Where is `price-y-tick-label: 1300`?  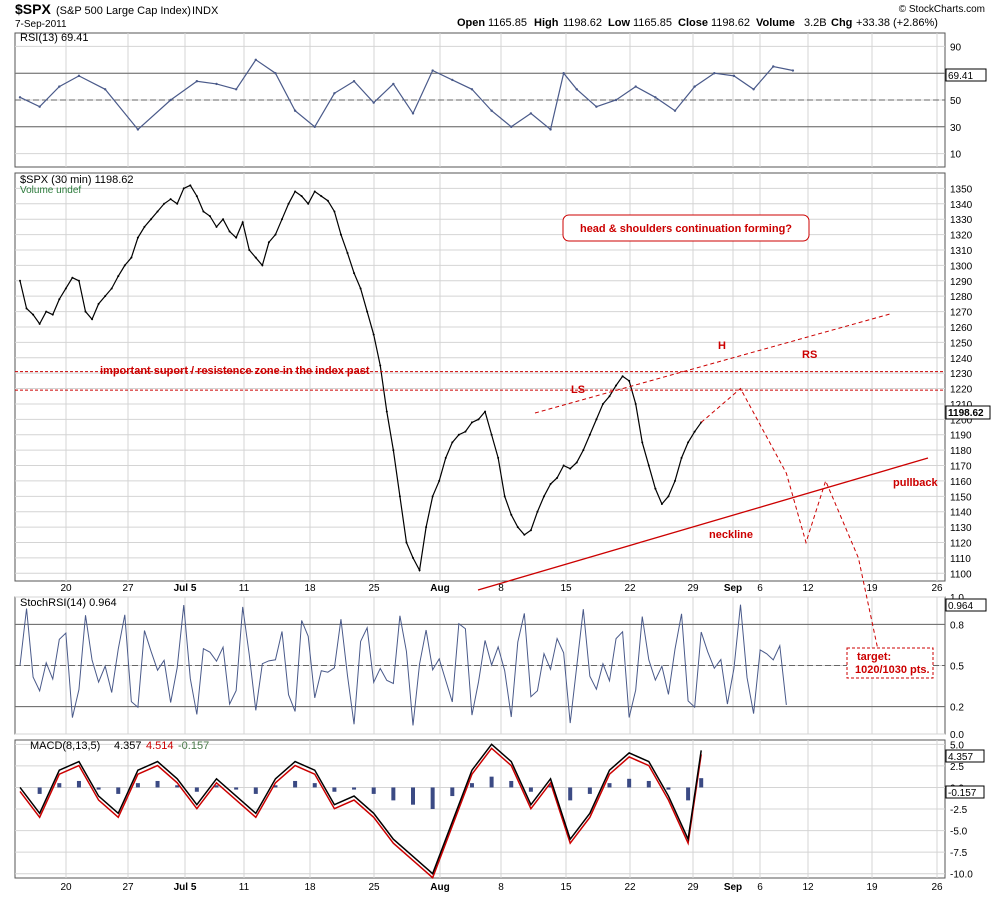
price-y-tick-label: 1300 is located at coordinates (961, 266).